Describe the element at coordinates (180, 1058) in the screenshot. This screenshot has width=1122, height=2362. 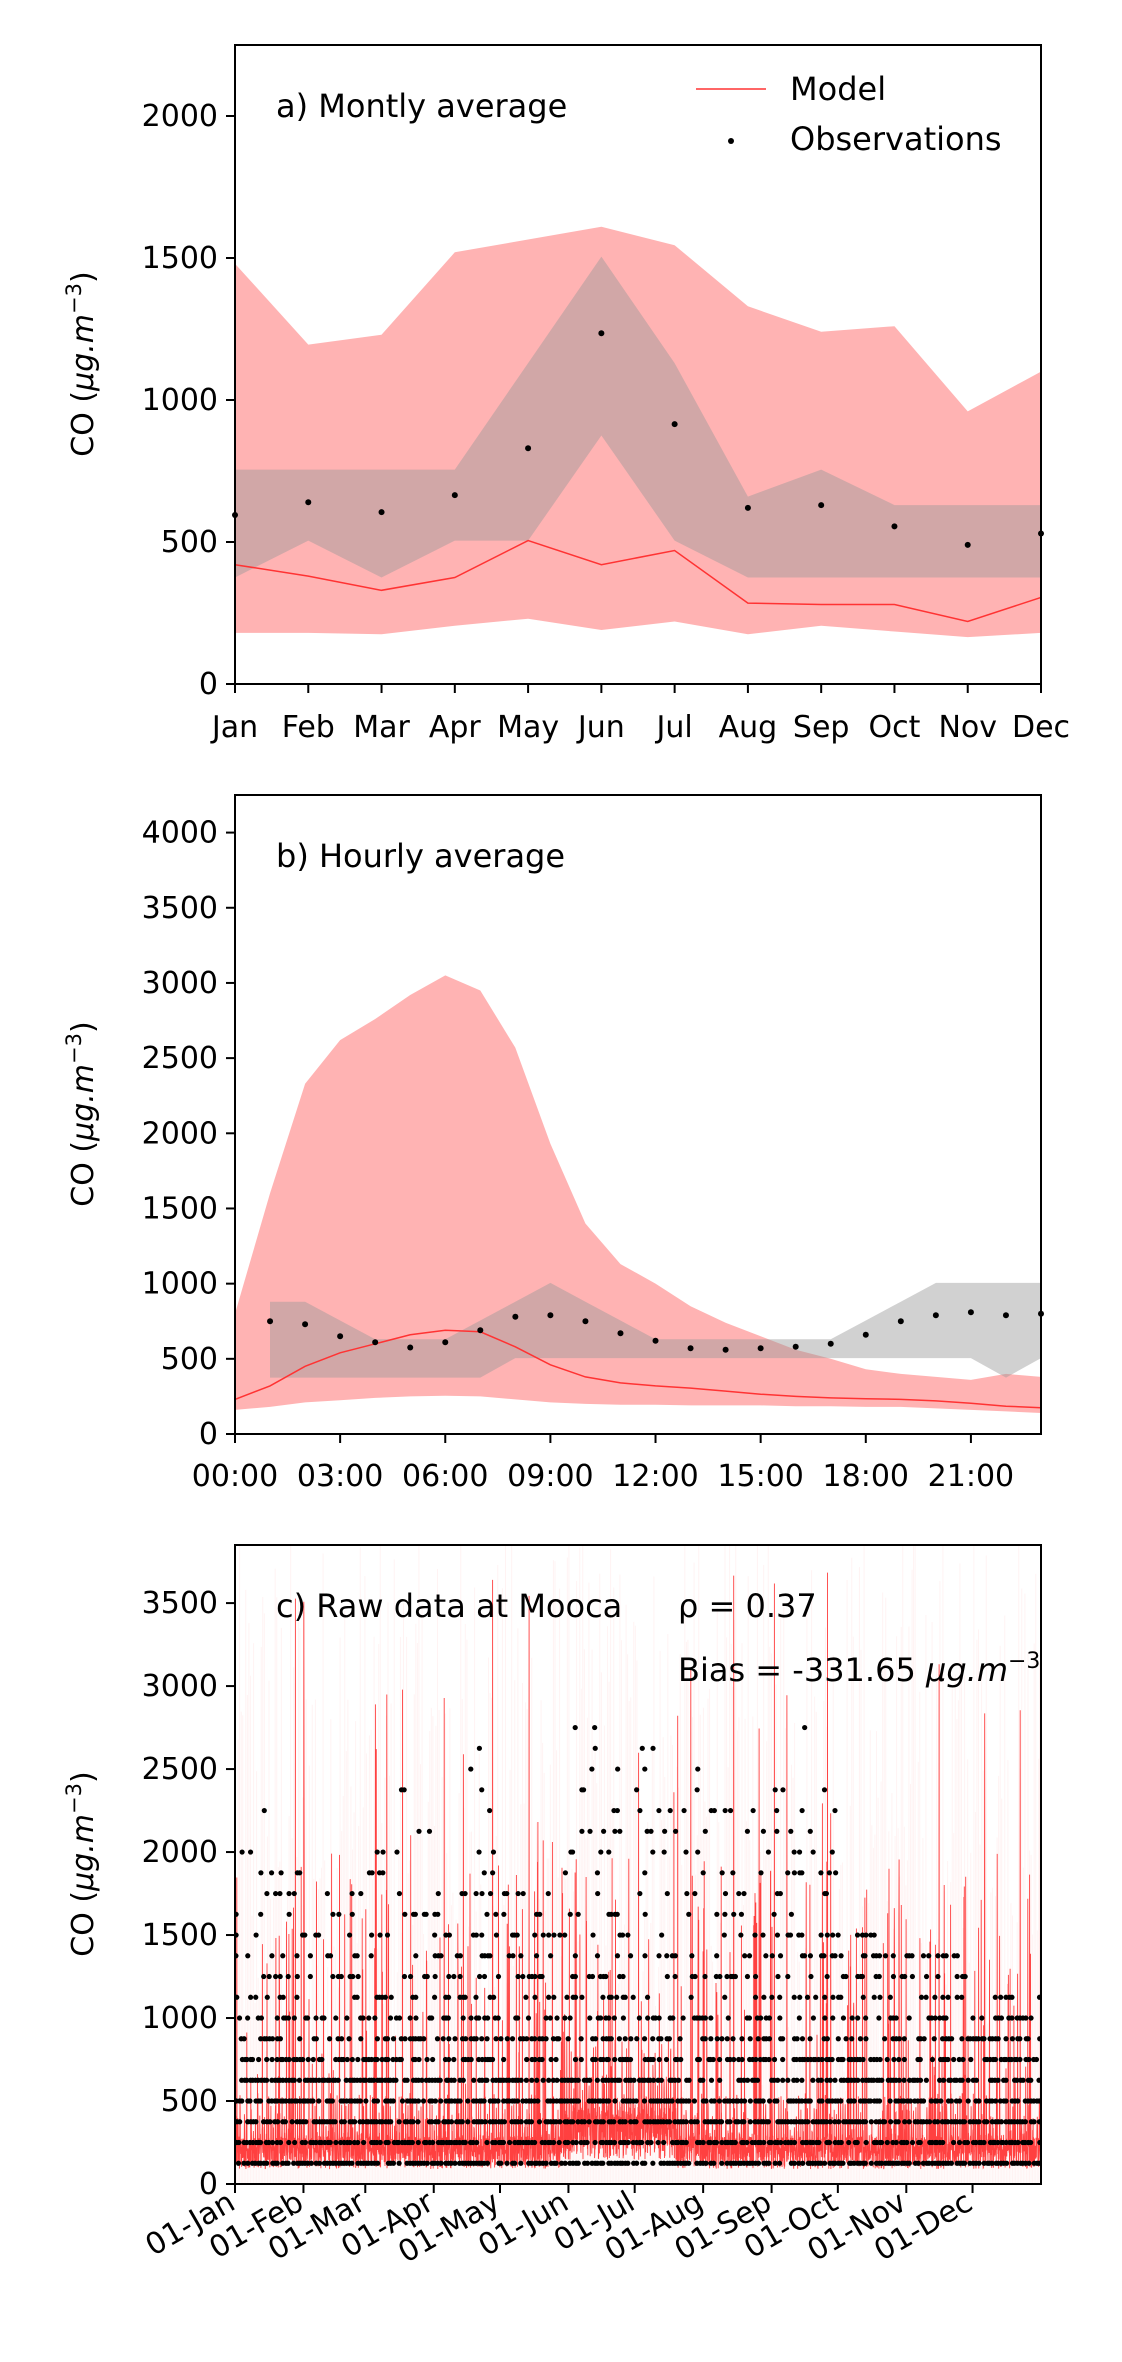
I see `y-tick-label: 2500` at that location.